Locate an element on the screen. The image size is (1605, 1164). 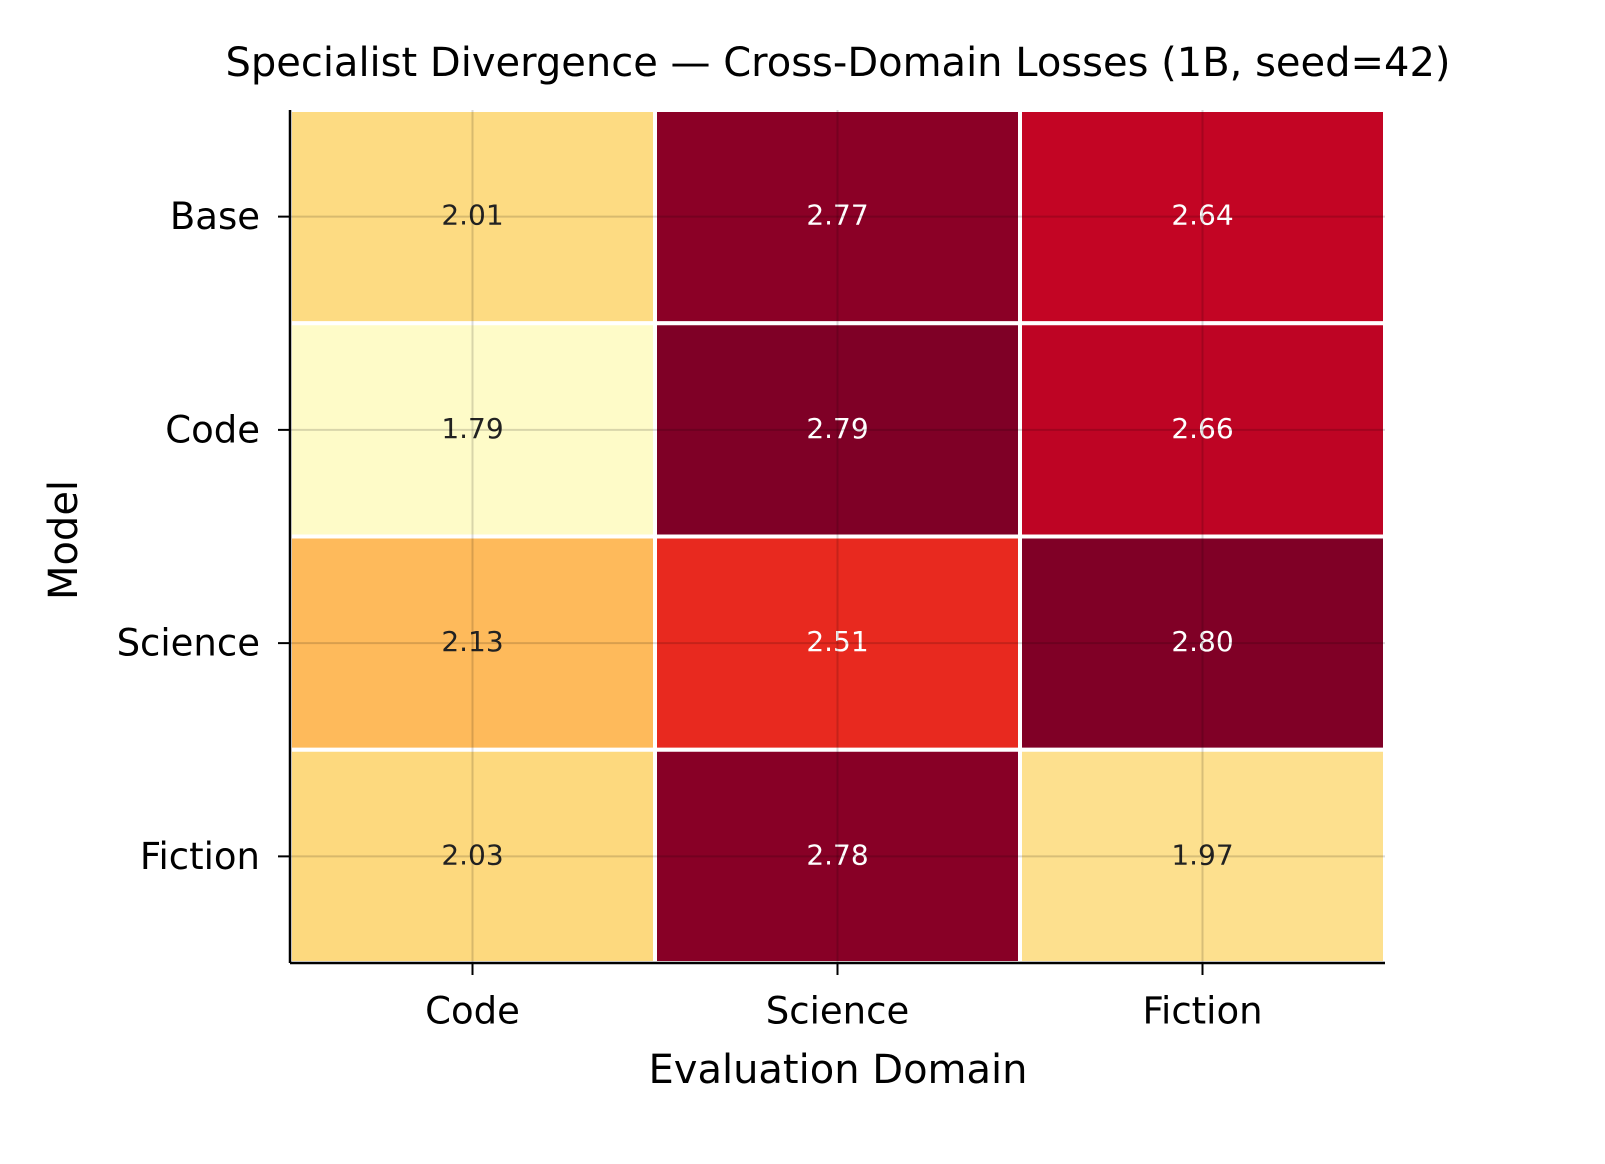
cell-label: 2.80 is located at coordinates (1202, 641).